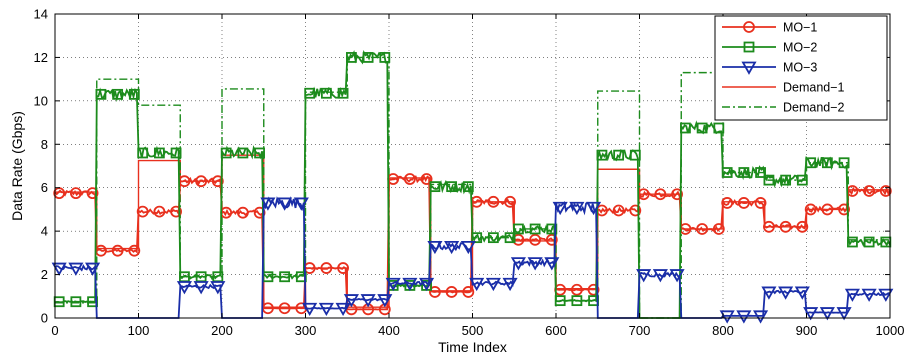  Describe the element at coordinates (44, 231) in the screenshot. I see `y-tick-label: 4` at that location.